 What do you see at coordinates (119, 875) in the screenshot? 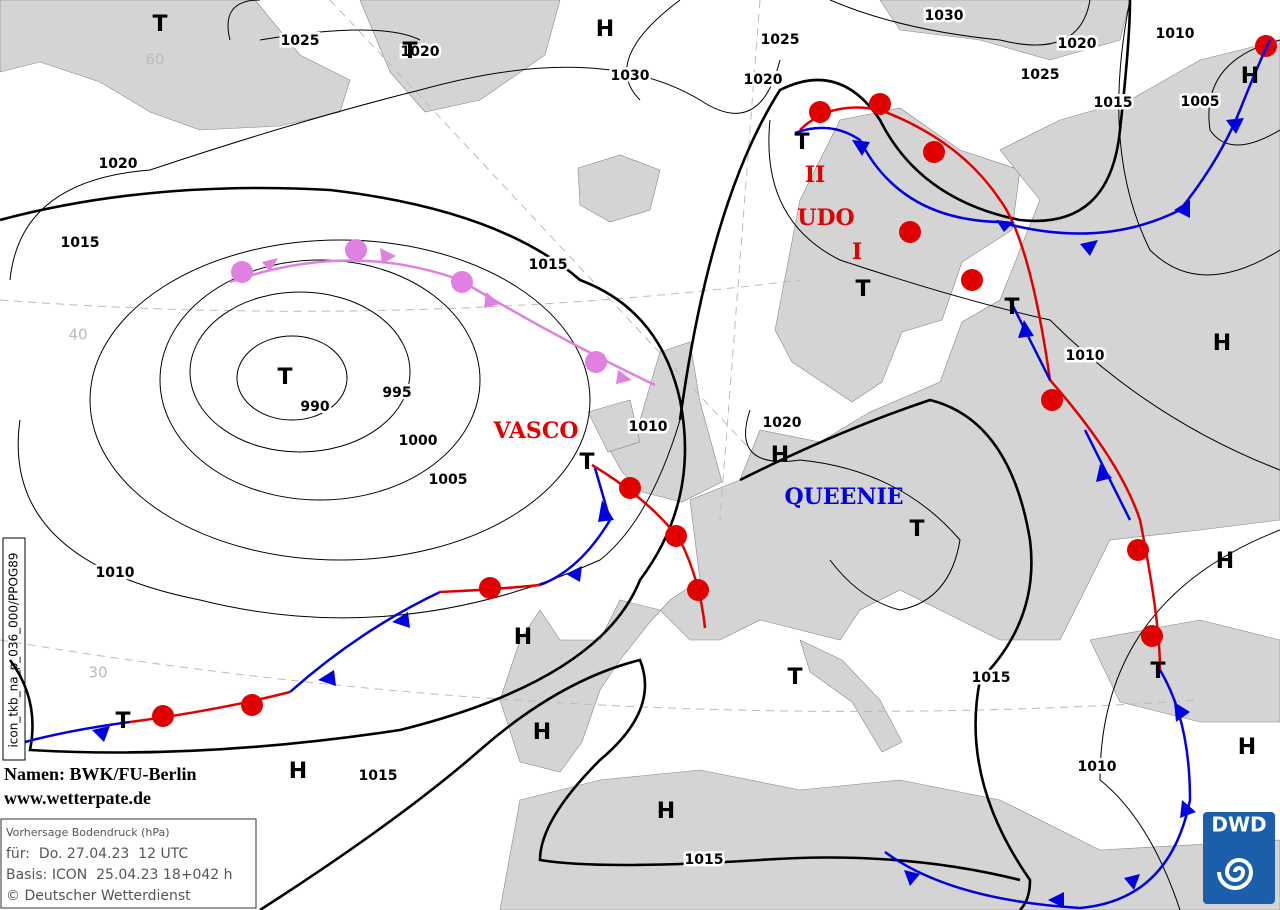
I see `info-basis: Basis: ICON 25.04.23 18+042 h` at bounding box center [119, 875].